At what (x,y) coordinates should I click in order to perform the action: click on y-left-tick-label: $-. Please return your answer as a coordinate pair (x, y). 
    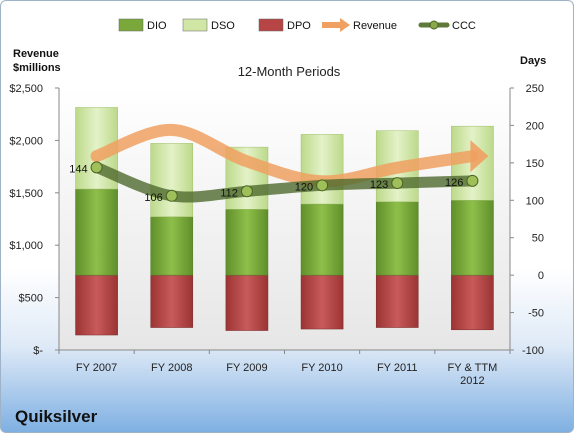
    Looking at the image, I should click on (38, 351).